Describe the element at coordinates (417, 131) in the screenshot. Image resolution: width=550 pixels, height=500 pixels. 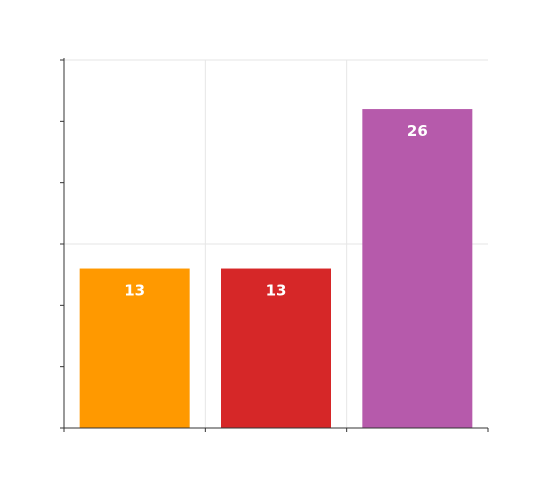
I see `bar-3-value-label: 26` at that location.